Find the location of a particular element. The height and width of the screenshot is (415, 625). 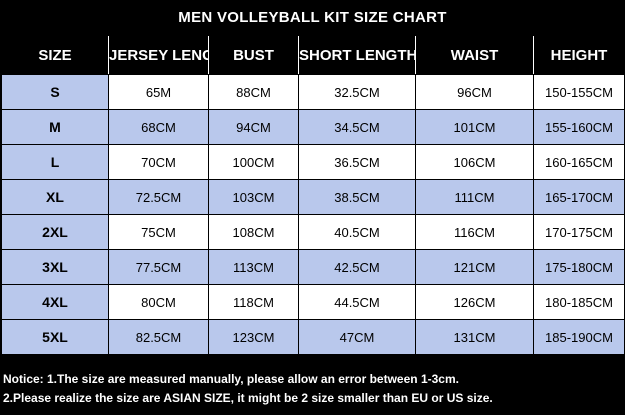

table-row: XL 72.5CM 103CM 38.5CM 111CM 165-170CM is located at coordinates (313, 197).